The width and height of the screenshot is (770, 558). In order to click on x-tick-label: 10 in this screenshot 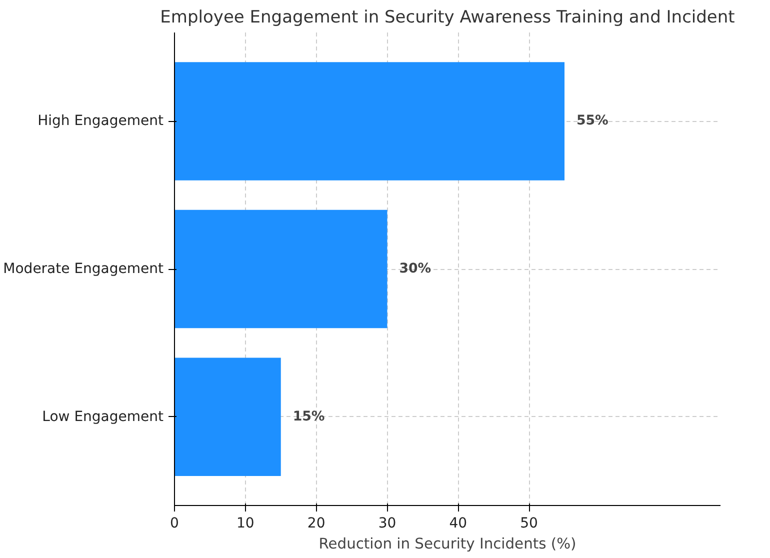, I will do `click(245, 524)`.